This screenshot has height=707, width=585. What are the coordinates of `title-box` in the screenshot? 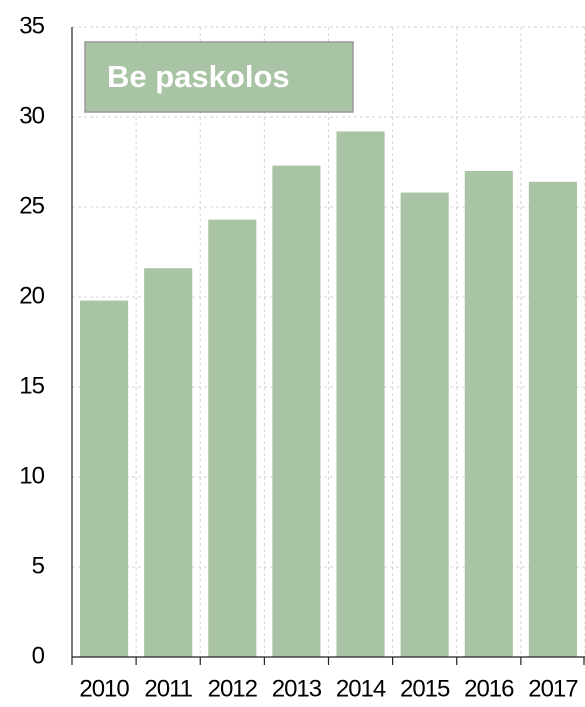 It's located at (219, 77).